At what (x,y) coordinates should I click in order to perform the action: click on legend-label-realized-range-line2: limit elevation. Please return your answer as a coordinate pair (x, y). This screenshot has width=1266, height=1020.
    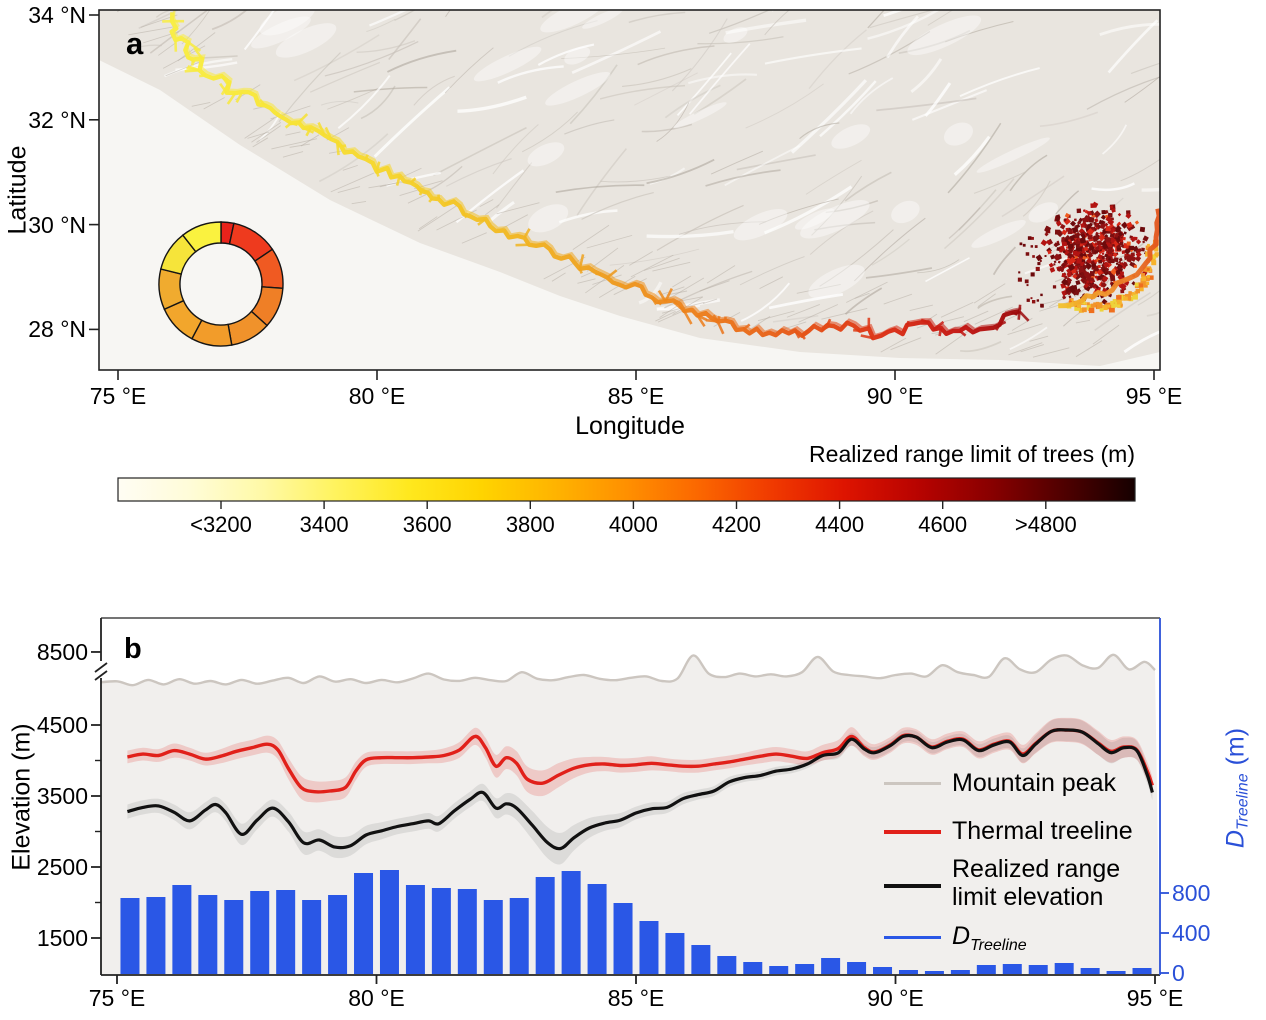
    Looking at the image, I should click on (1028, 897).